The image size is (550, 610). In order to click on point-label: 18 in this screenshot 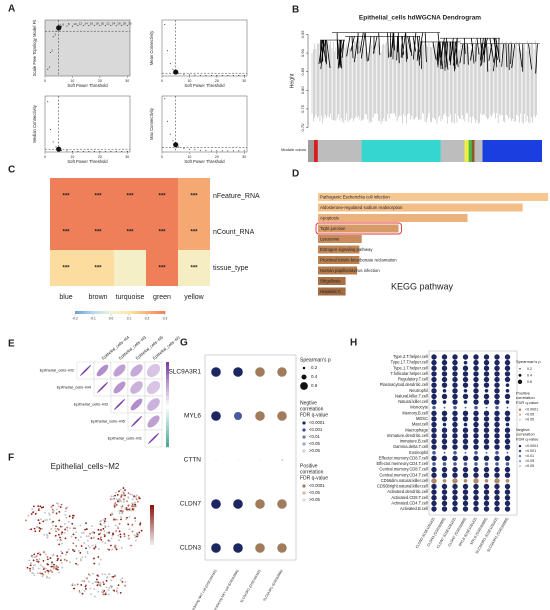, I will do `click(97, 23)`.